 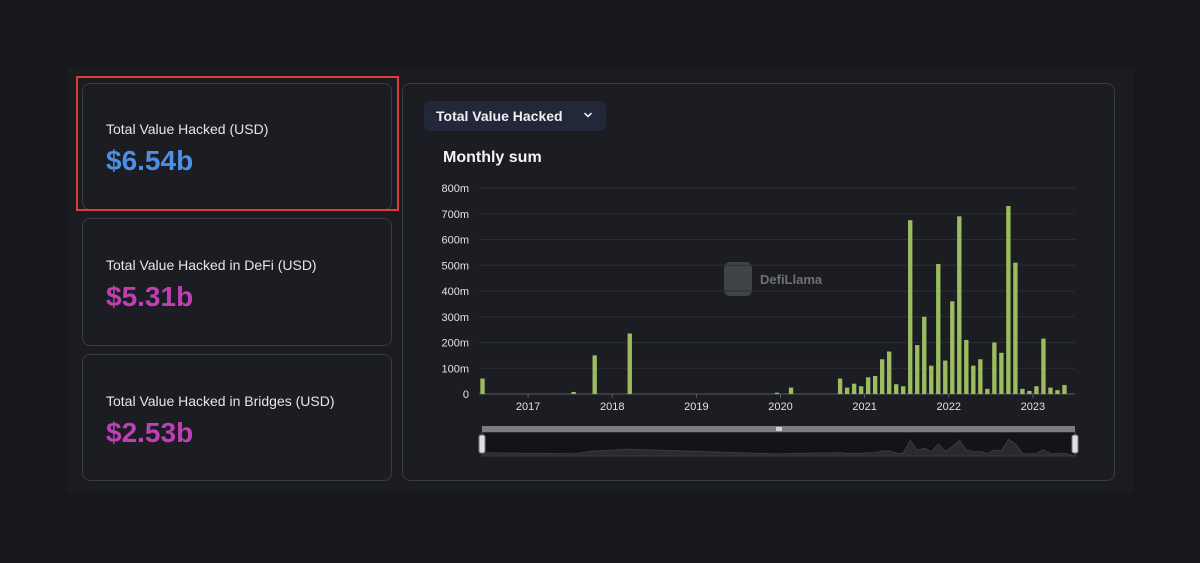 What do you see at coordinates (237, 146) in the screenshot?
I see `card-total-value-hacked: Total Value Hacked (USD) $6.54b` at bounding box center [237, 146].